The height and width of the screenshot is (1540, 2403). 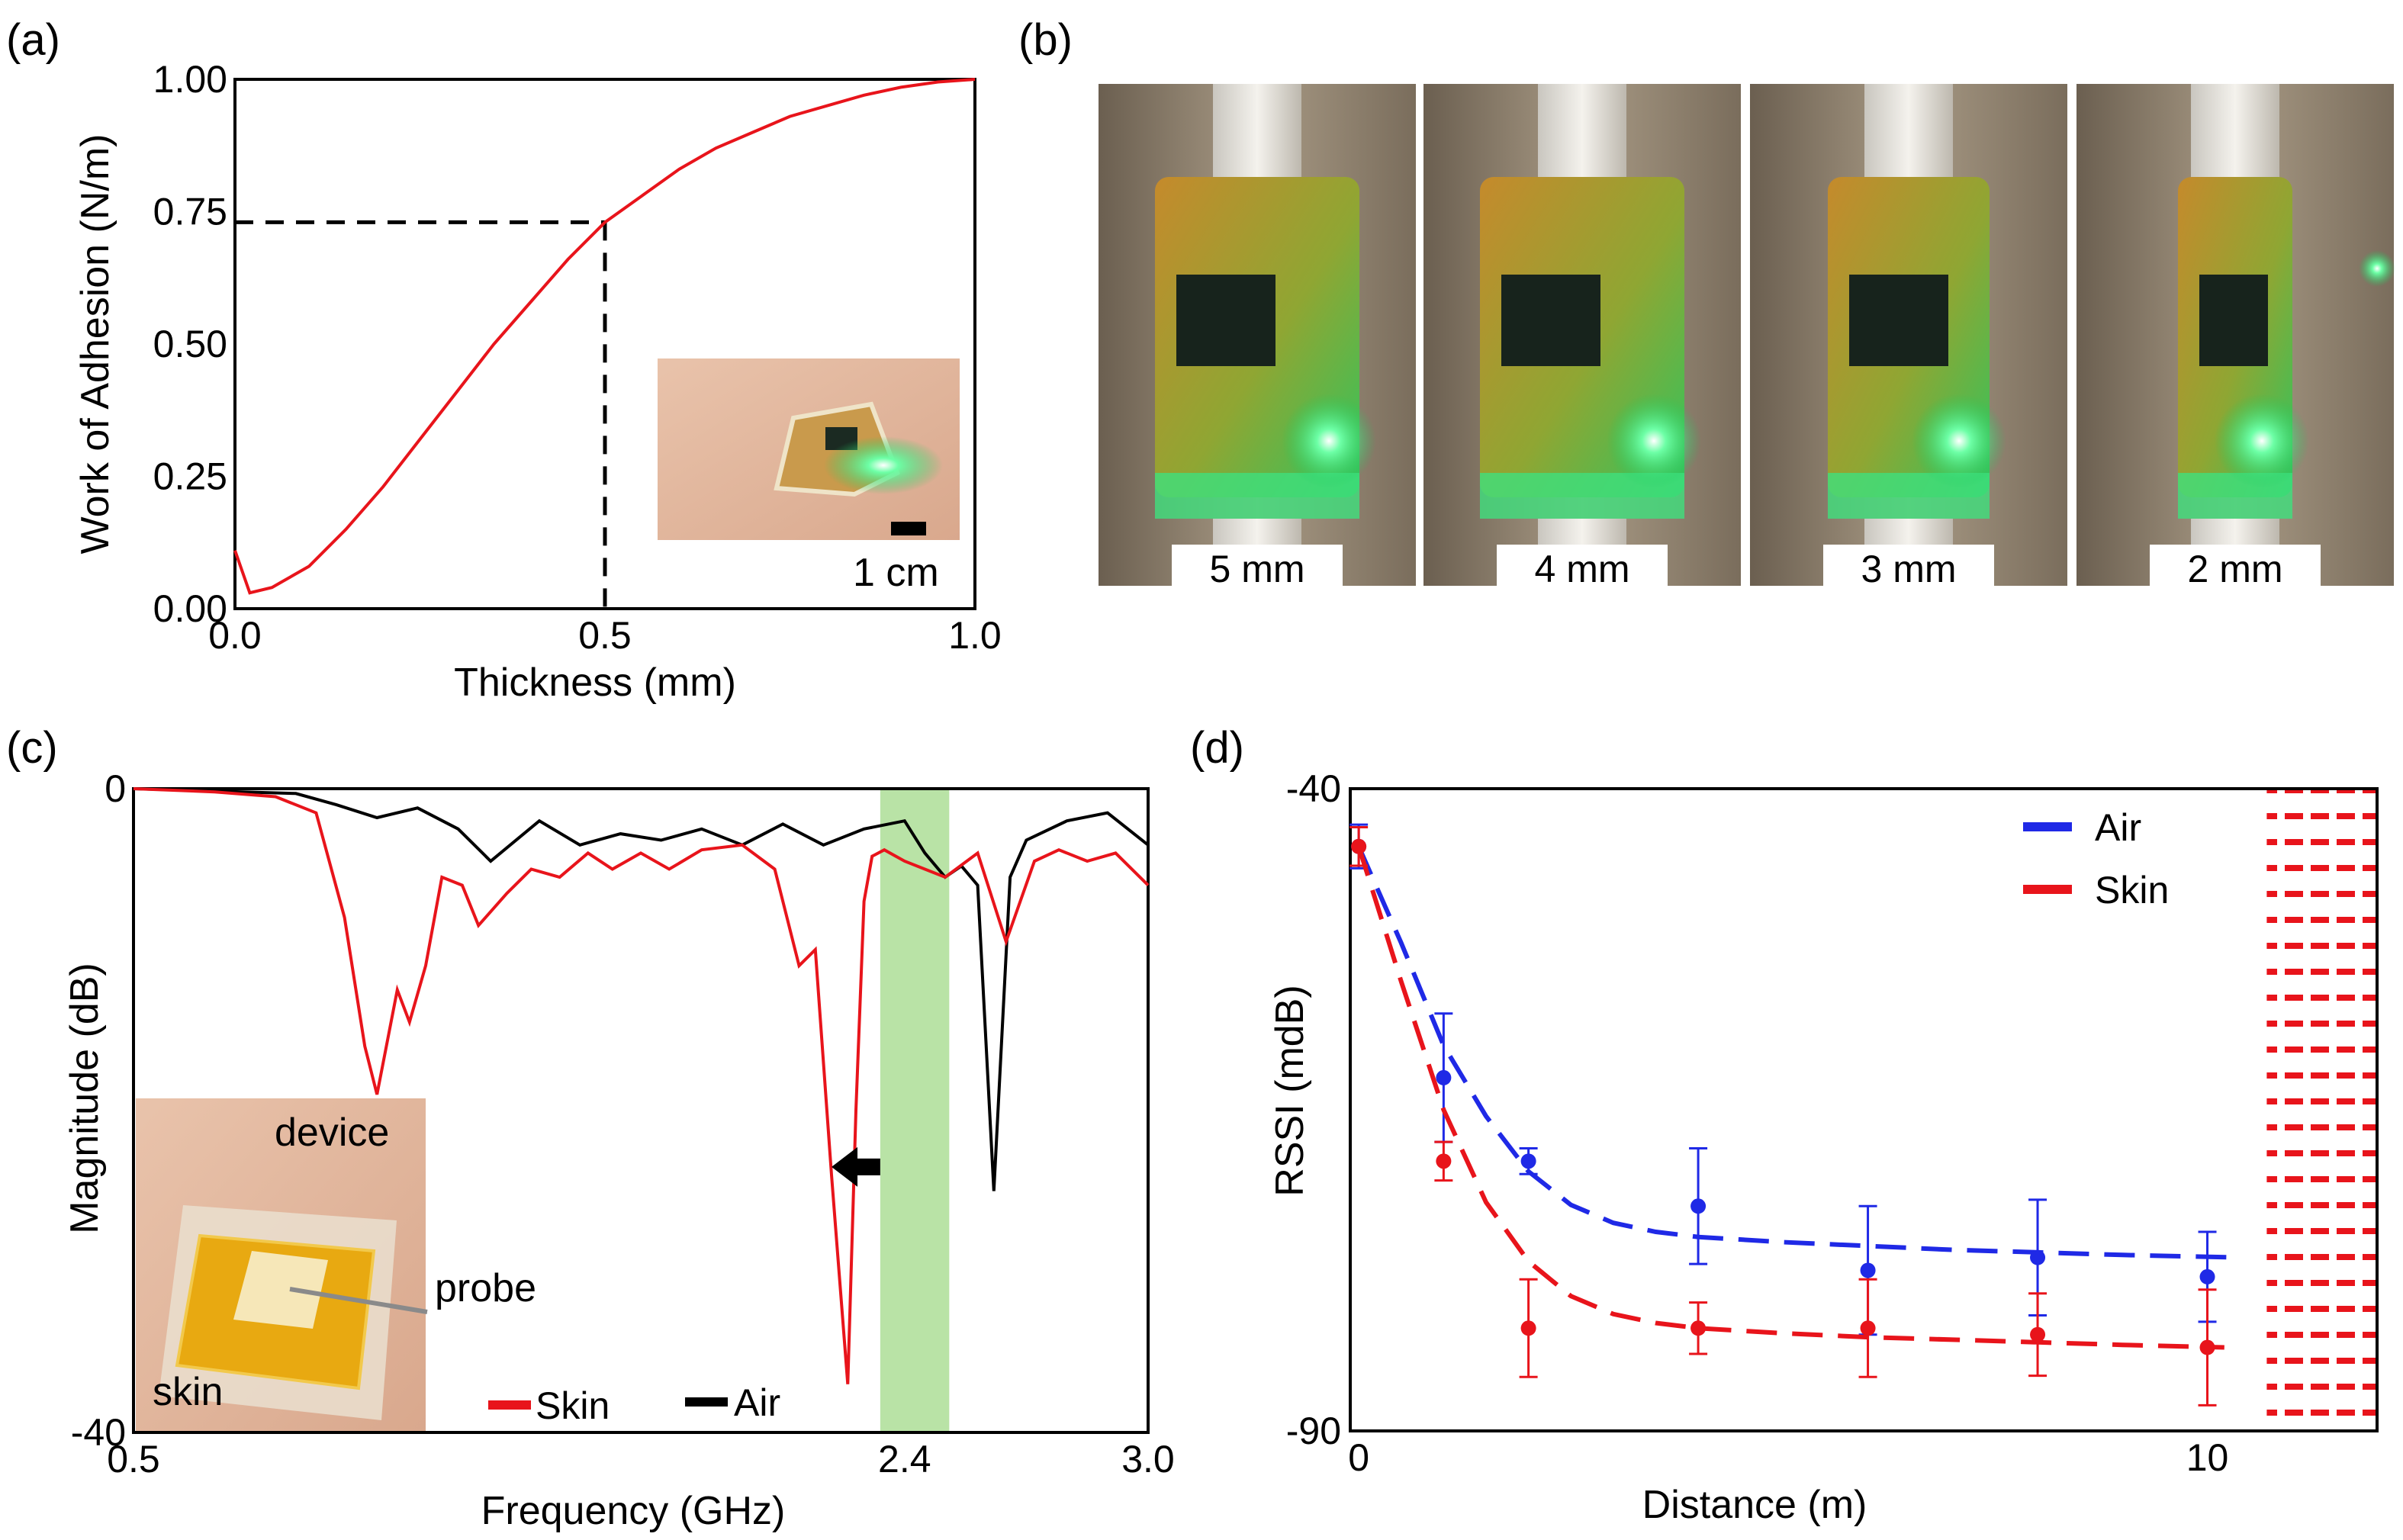 I want to click on chart-c-yticks: 0 -40, so click(x=99, y=1110).